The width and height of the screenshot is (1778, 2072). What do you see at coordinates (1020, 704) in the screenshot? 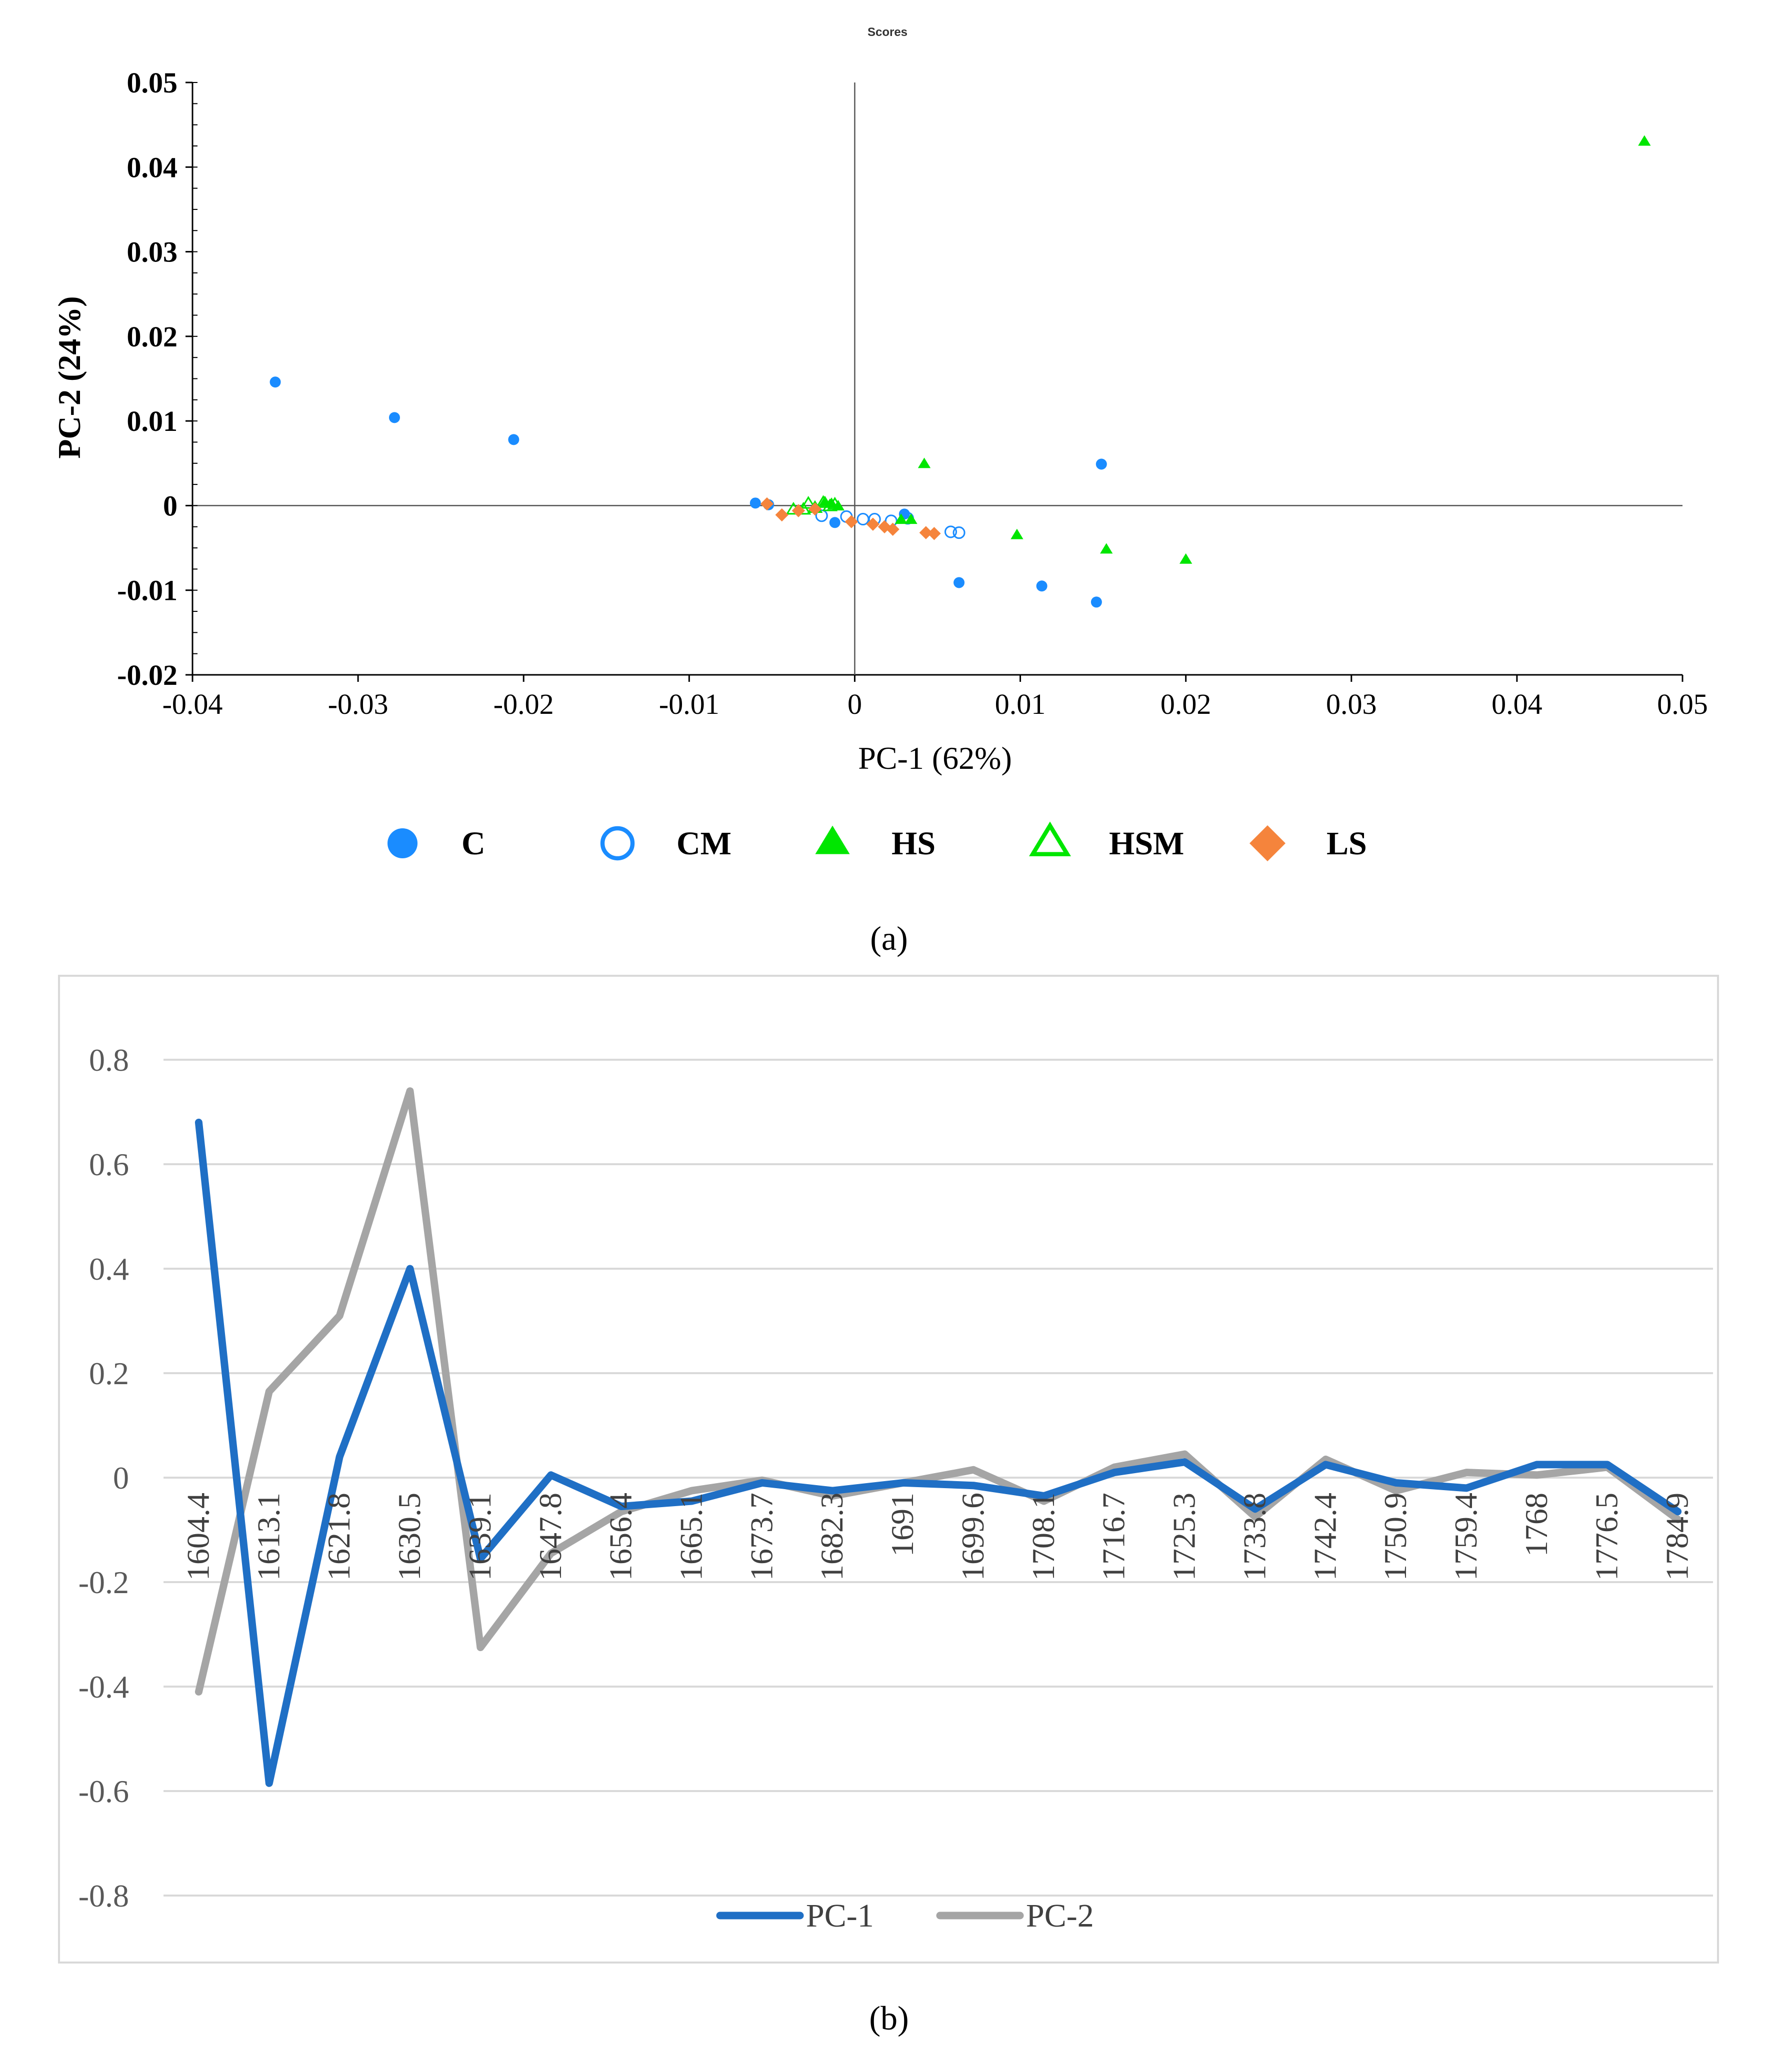
I see `scatter-x-tick-label: 0.01` at bounding box center [1020, 704].